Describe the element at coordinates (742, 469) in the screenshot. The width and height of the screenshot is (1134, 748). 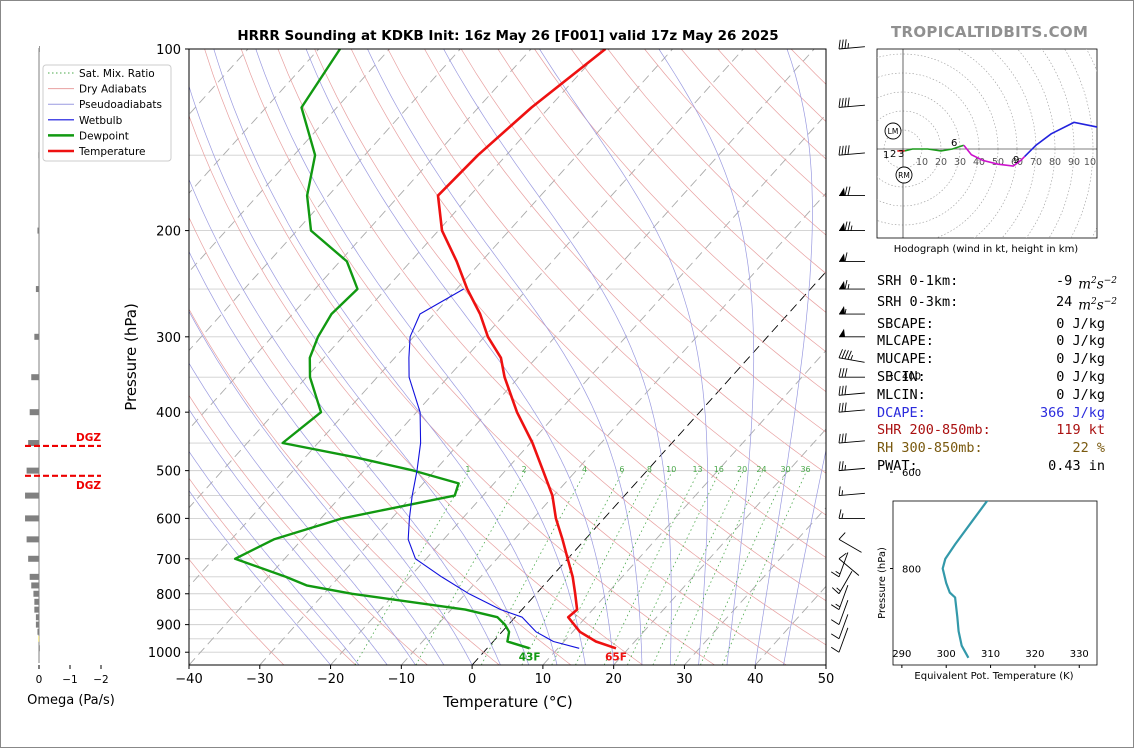
I see `mixing-ratio-label: 20` at that location.